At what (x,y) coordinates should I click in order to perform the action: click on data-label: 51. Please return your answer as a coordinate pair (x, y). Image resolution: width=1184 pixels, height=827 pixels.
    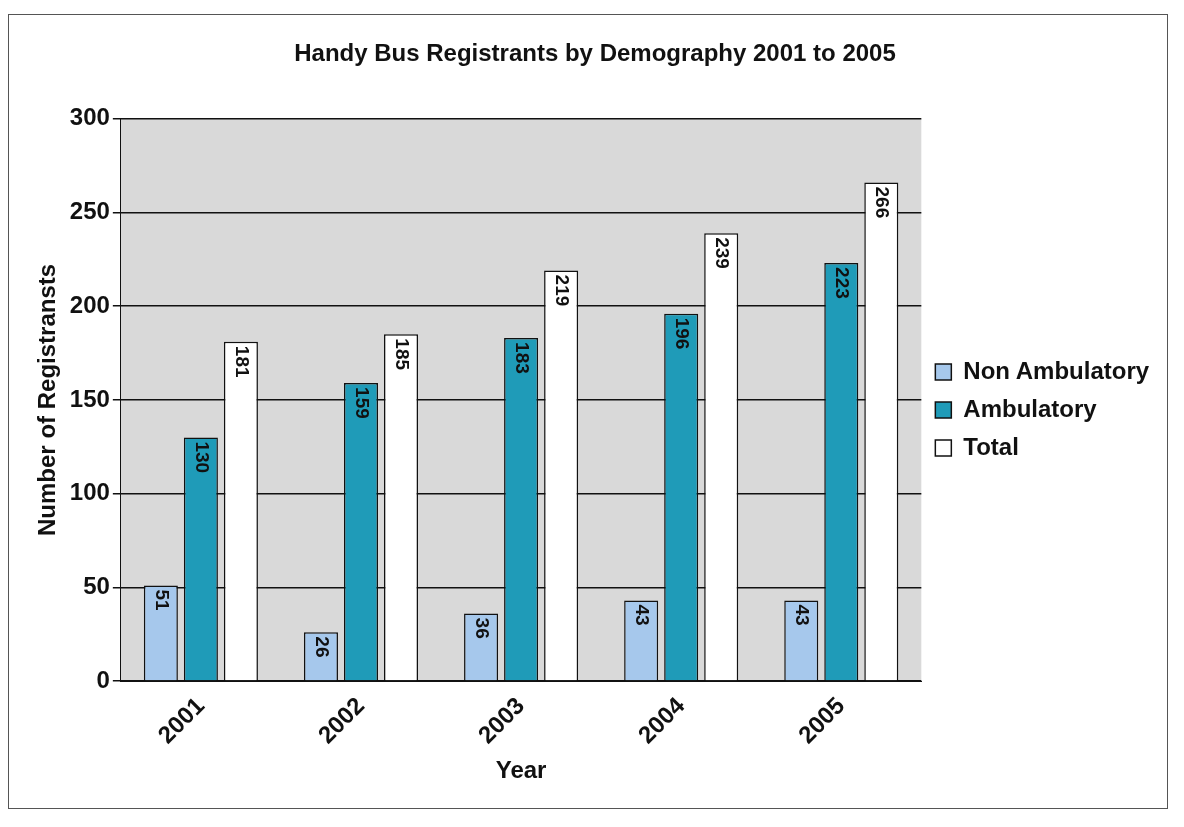
    Looking at the image, I should click on (162, 600).